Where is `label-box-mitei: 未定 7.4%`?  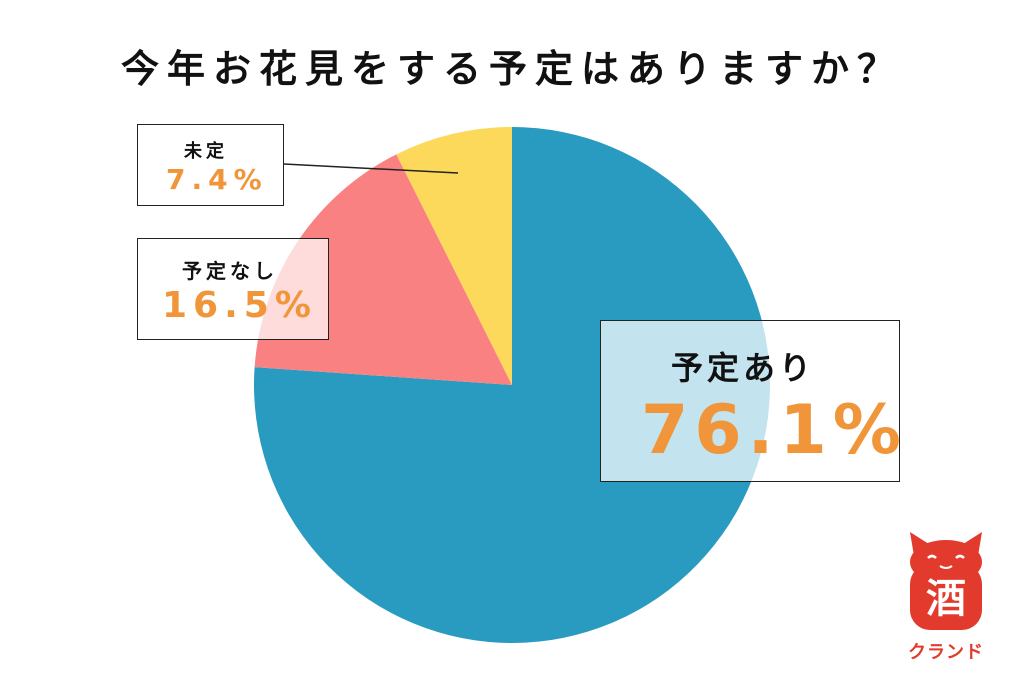 label-box-mitei: 未定 7.4% is located at coordinates (210, 165).